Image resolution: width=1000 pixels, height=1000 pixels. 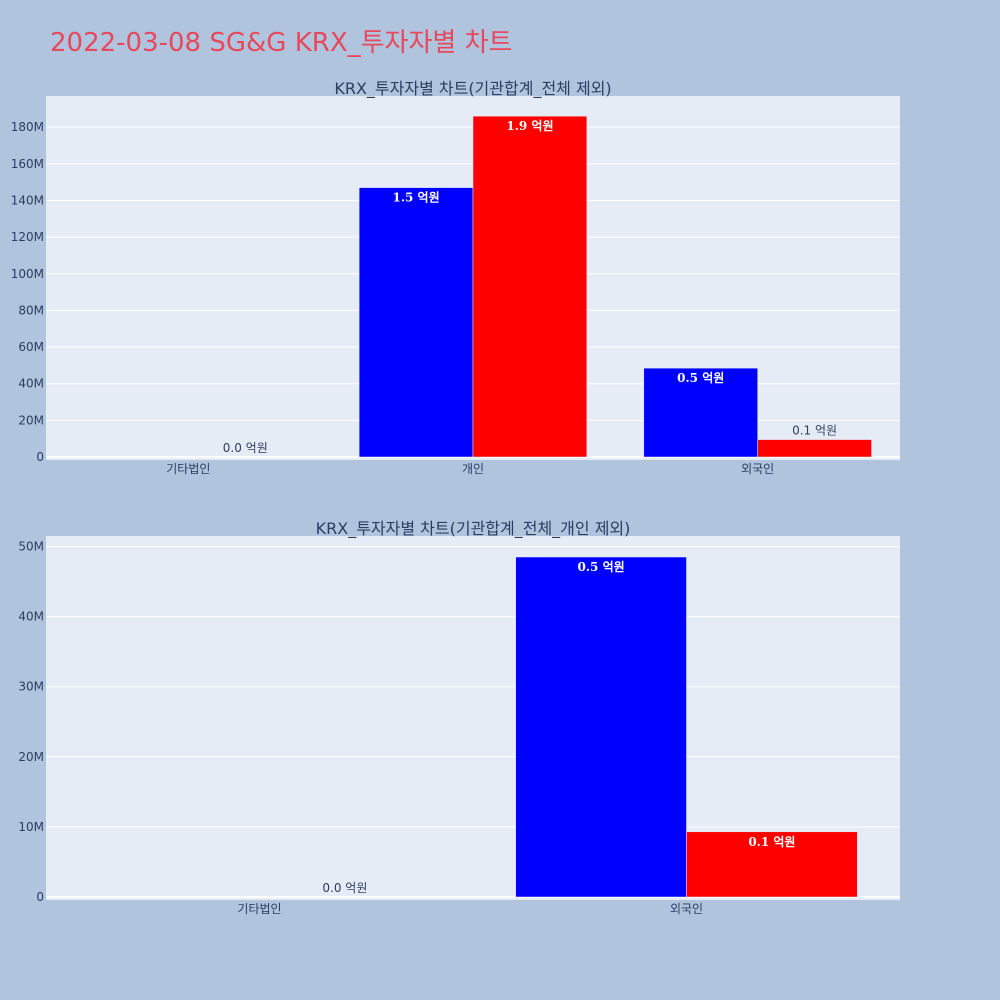 I want to click on page-title: 2022-03-08 SG&G KRX_투자자별 차트, so click(x=281, y=43).